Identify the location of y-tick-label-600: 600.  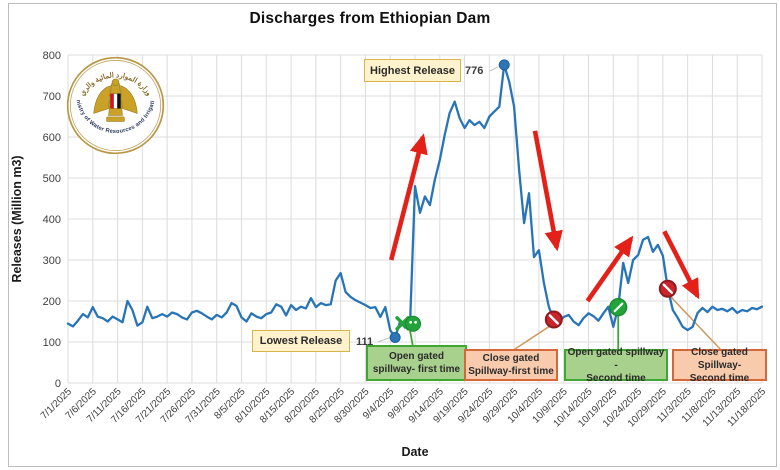
(52, 138).